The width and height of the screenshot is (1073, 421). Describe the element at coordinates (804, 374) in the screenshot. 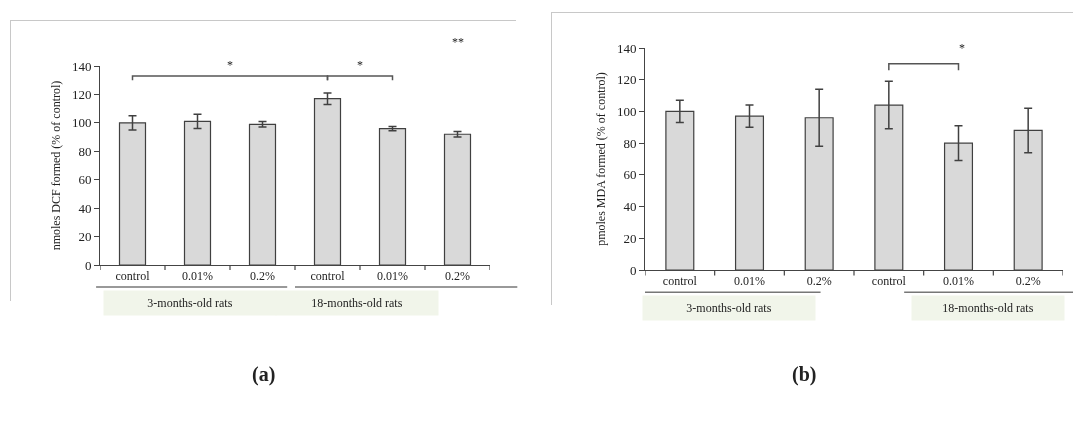

I see `text: (b)` at that location.